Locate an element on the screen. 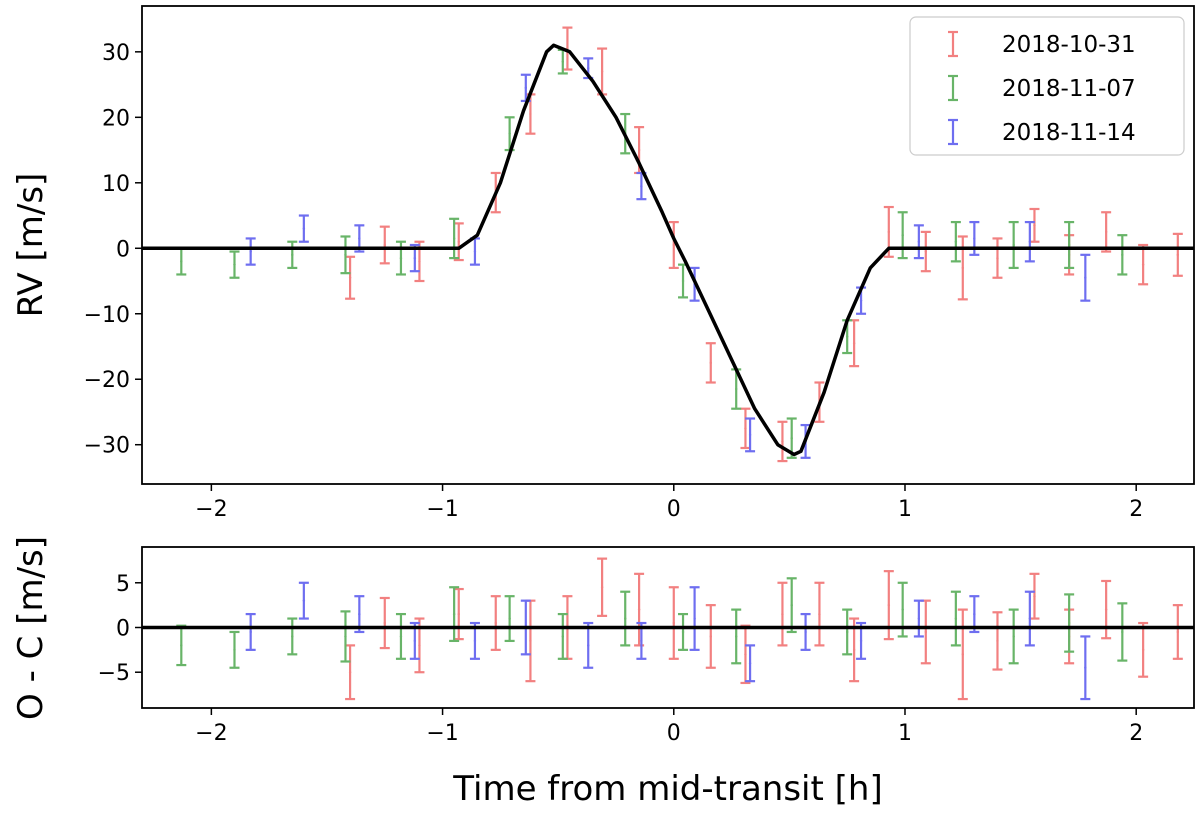 Image resolution: width=1200 pixels, height=813 pixels. legend-box is located at coordinates (1047, 86).